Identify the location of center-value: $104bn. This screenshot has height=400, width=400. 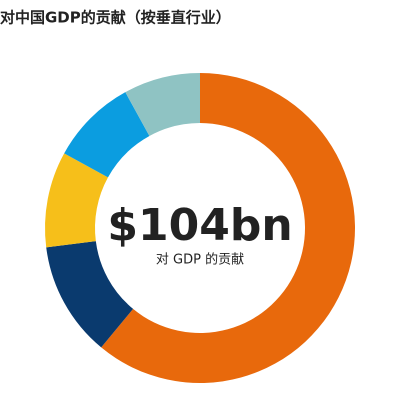
(199, 225).